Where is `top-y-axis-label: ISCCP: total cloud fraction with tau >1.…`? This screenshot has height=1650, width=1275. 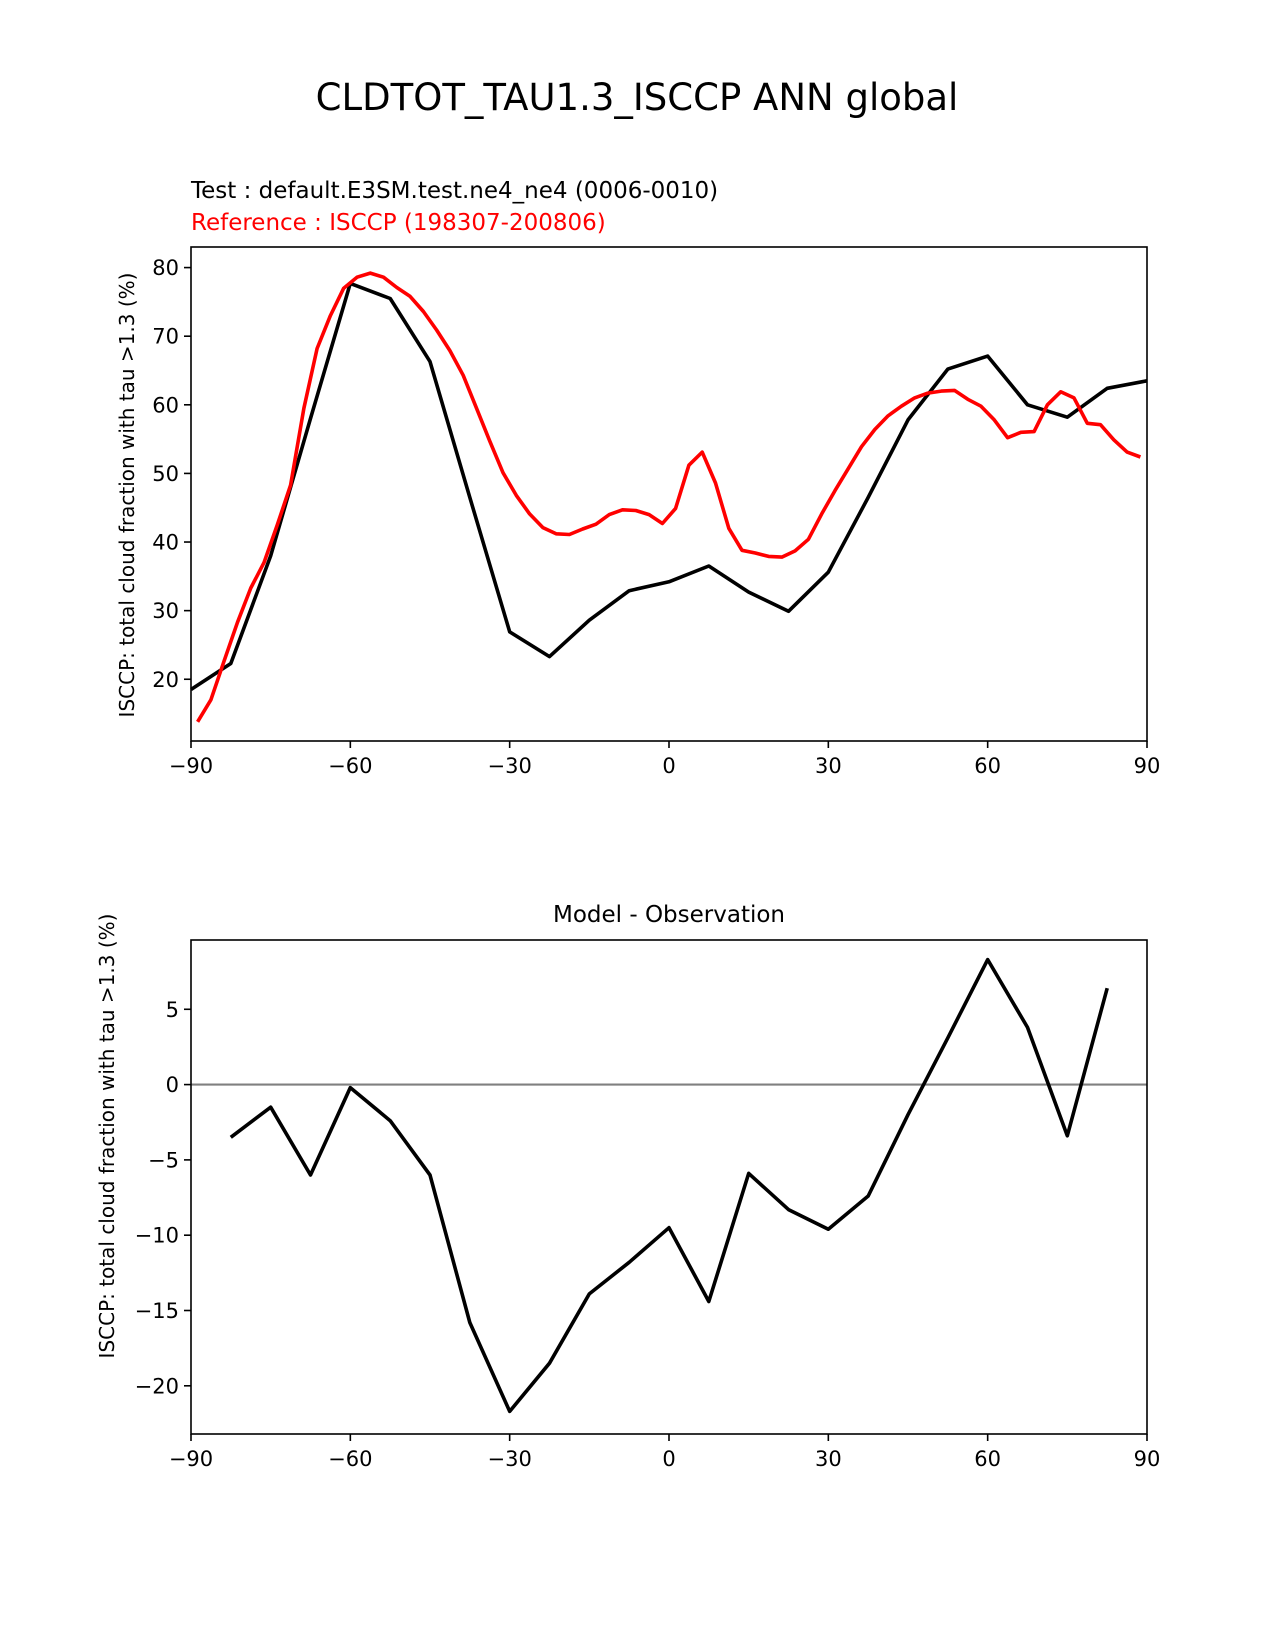 top-y-axis-label: ISCCP: total cloud fraction with tau >1.… is located at coordinates (127, 495).